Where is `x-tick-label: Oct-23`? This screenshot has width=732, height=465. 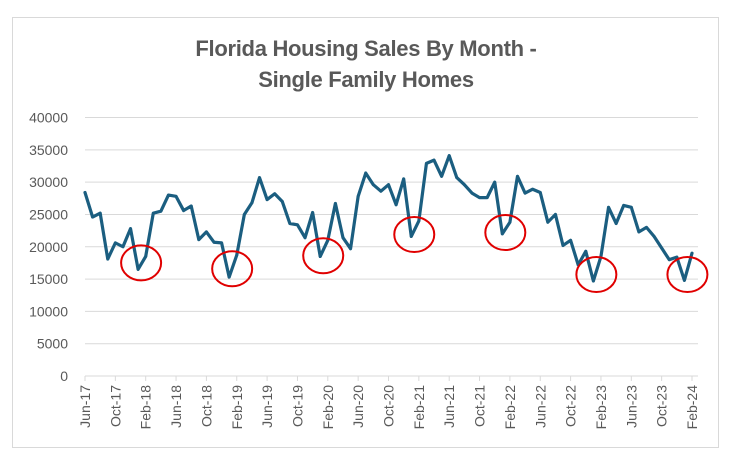 x-tick-label: Oct-23 is located at coordinates (662, 406).